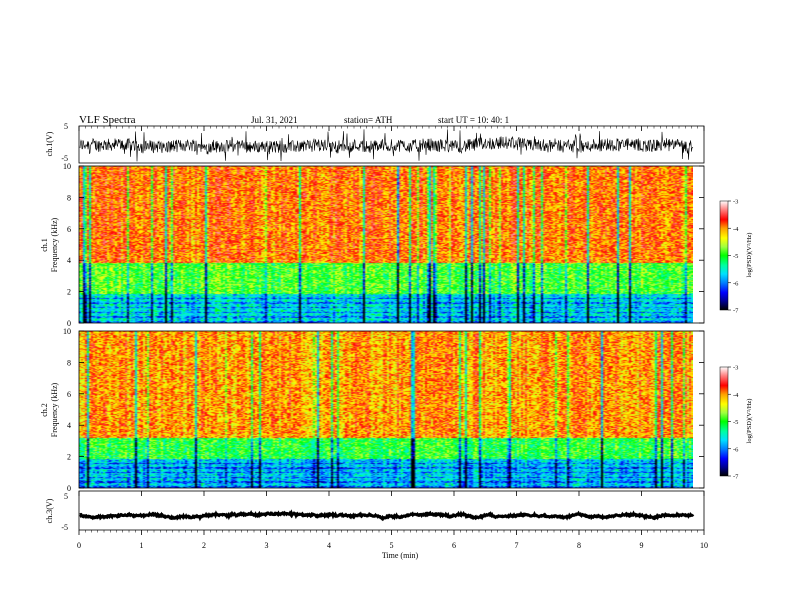  Describe the element at coordinates (517, 545) in the screenshot. I see `time-tick-label: 7` at that location.